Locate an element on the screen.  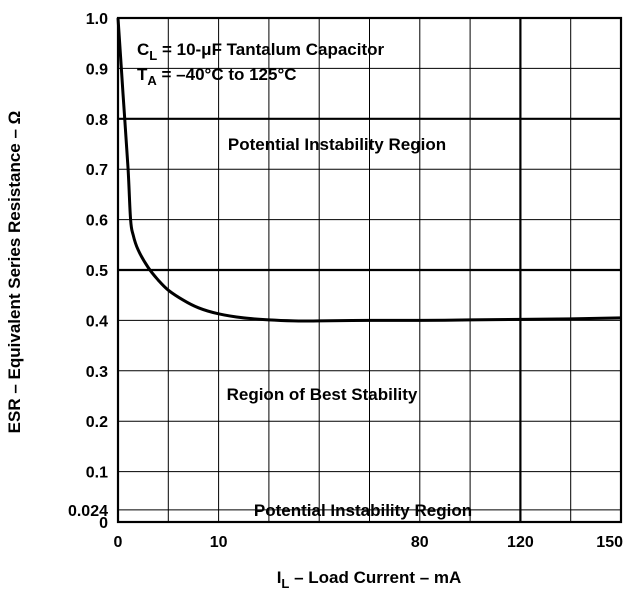
temperature-note: TA = –40°C to 125°C is located at coordinates (217, 76).